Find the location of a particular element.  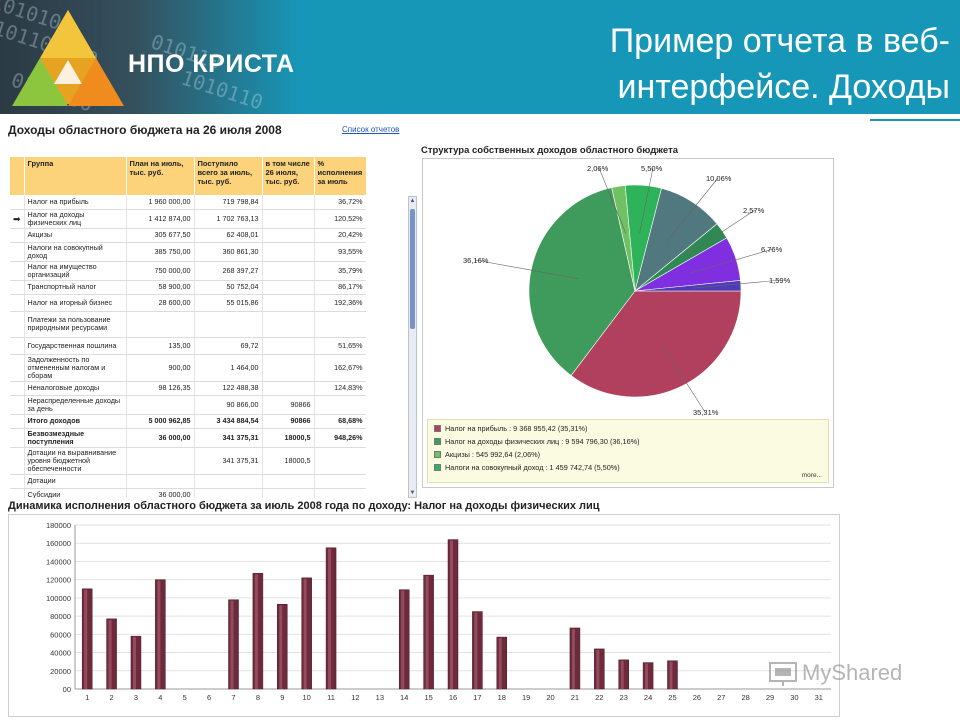

x-tick-label: 7 is located at coordinates (233, 697).